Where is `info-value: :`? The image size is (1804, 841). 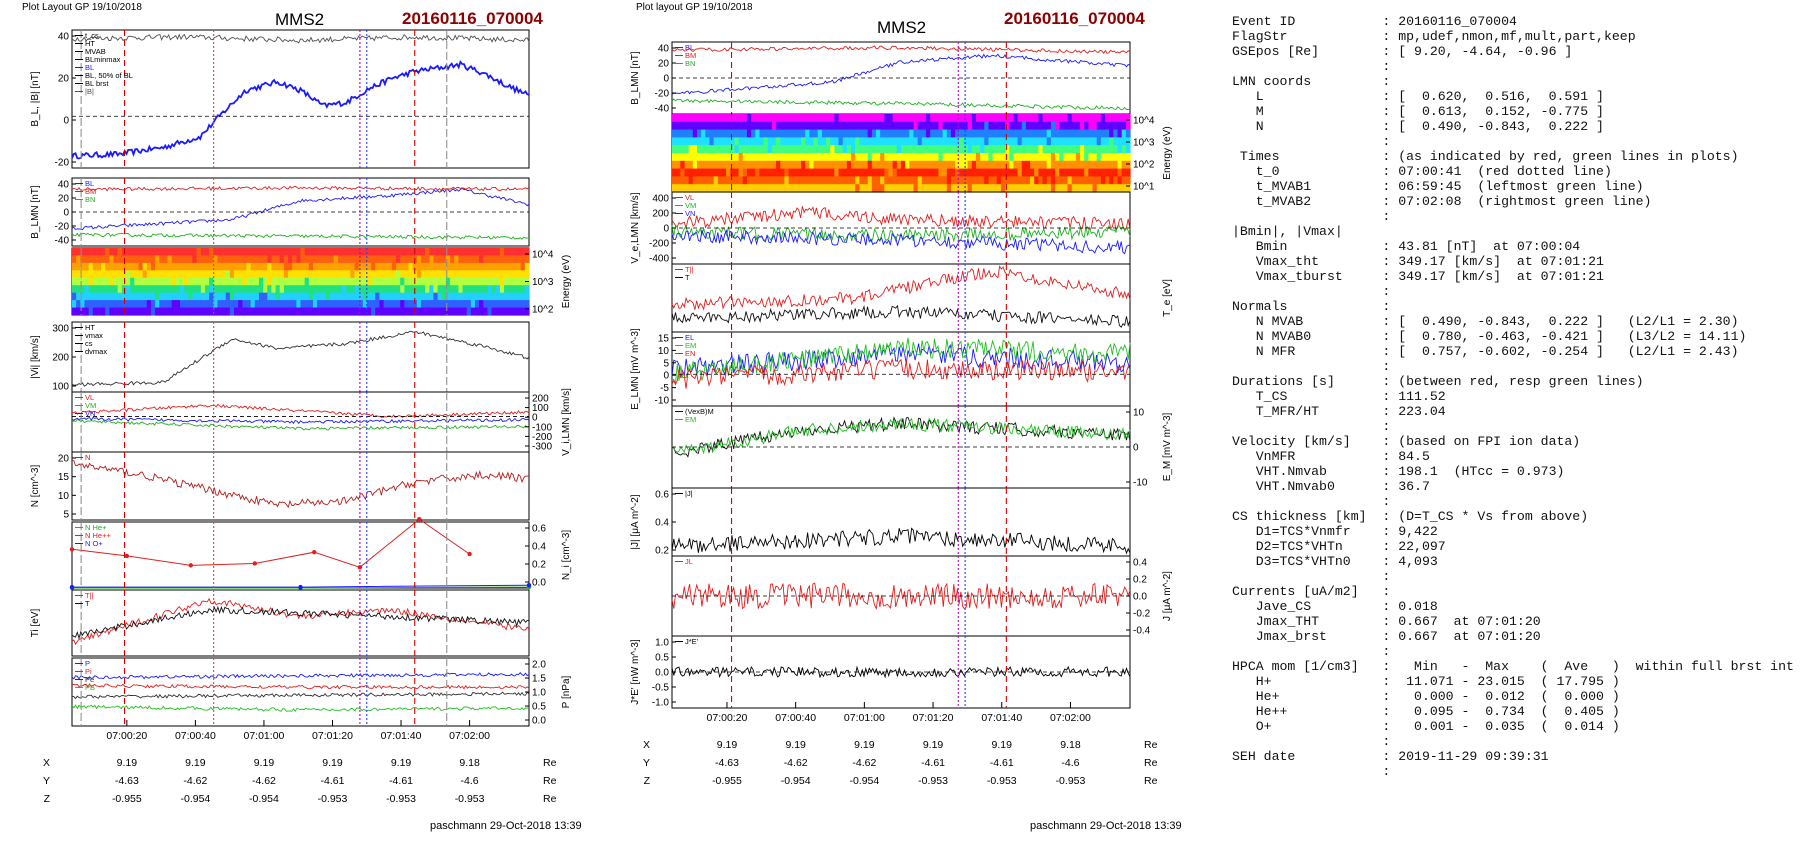
info-value: : is located at coordinates (1386, 216).